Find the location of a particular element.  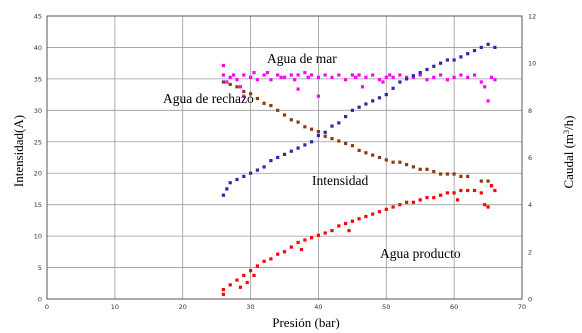

annotation-intensidad: Intensidad is located at coordinates (340, 180).